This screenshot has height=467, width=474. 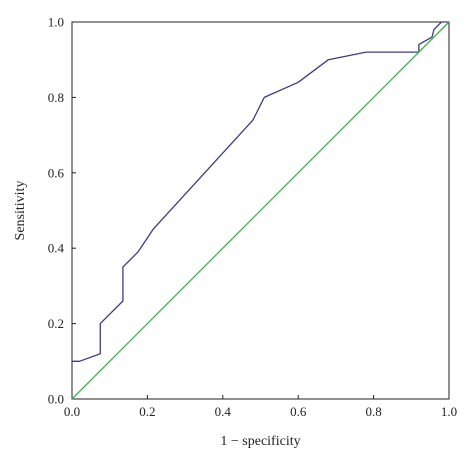 I want to click on x-tick-label: 0.6, so click(x=298, y=411).